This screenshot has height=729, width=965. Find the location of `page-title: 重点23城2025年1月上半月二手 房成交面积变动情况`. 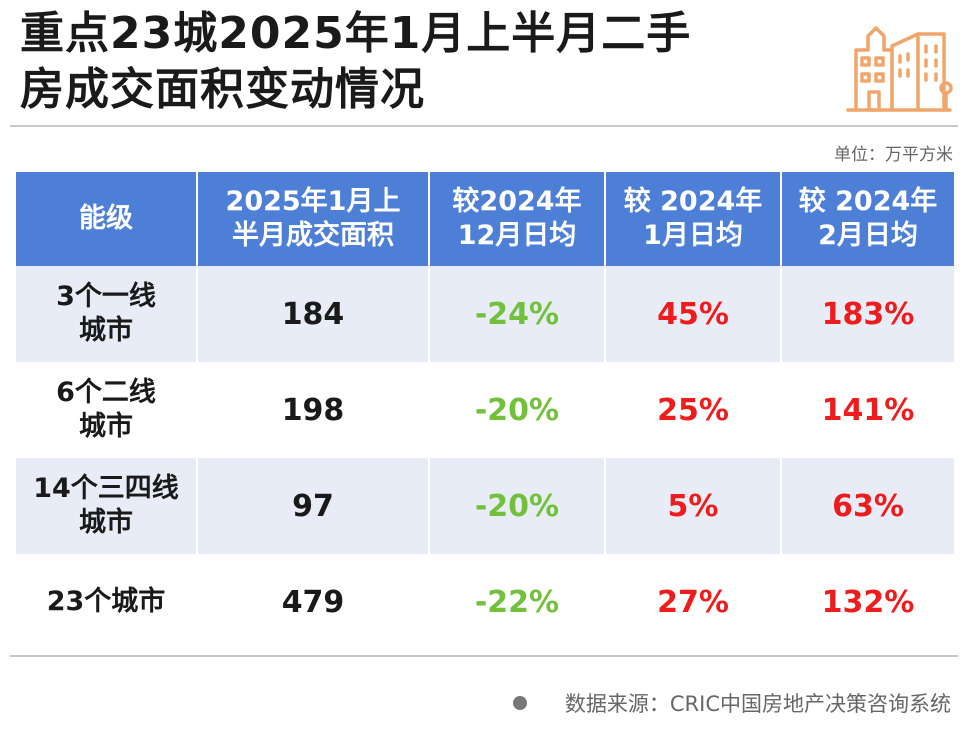

page-title: 重点23城2025年1月上半月二手 房成交面积变动情况 is located at coordinates (420, 62).